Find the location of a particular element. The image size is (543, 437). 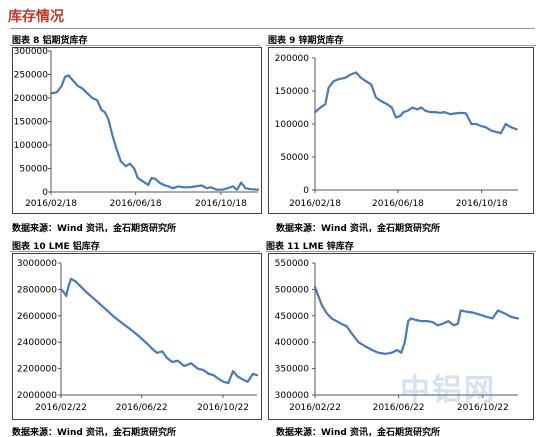

y-tick-label: 200000 is located at coordinates (292, 59).